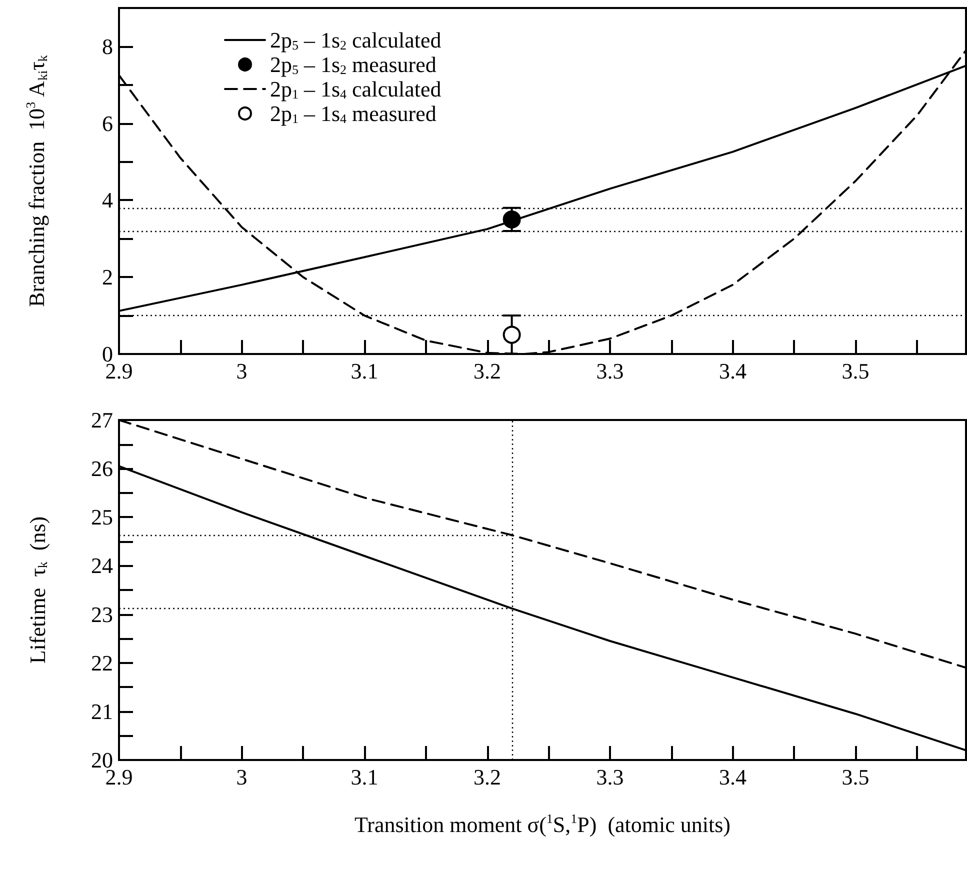 This screenshot has height=871, width=967. What do you see at coordinates (102, 420) in the screenshot?
I see `y-tick-label: 27` at bounding box center [102, 420].